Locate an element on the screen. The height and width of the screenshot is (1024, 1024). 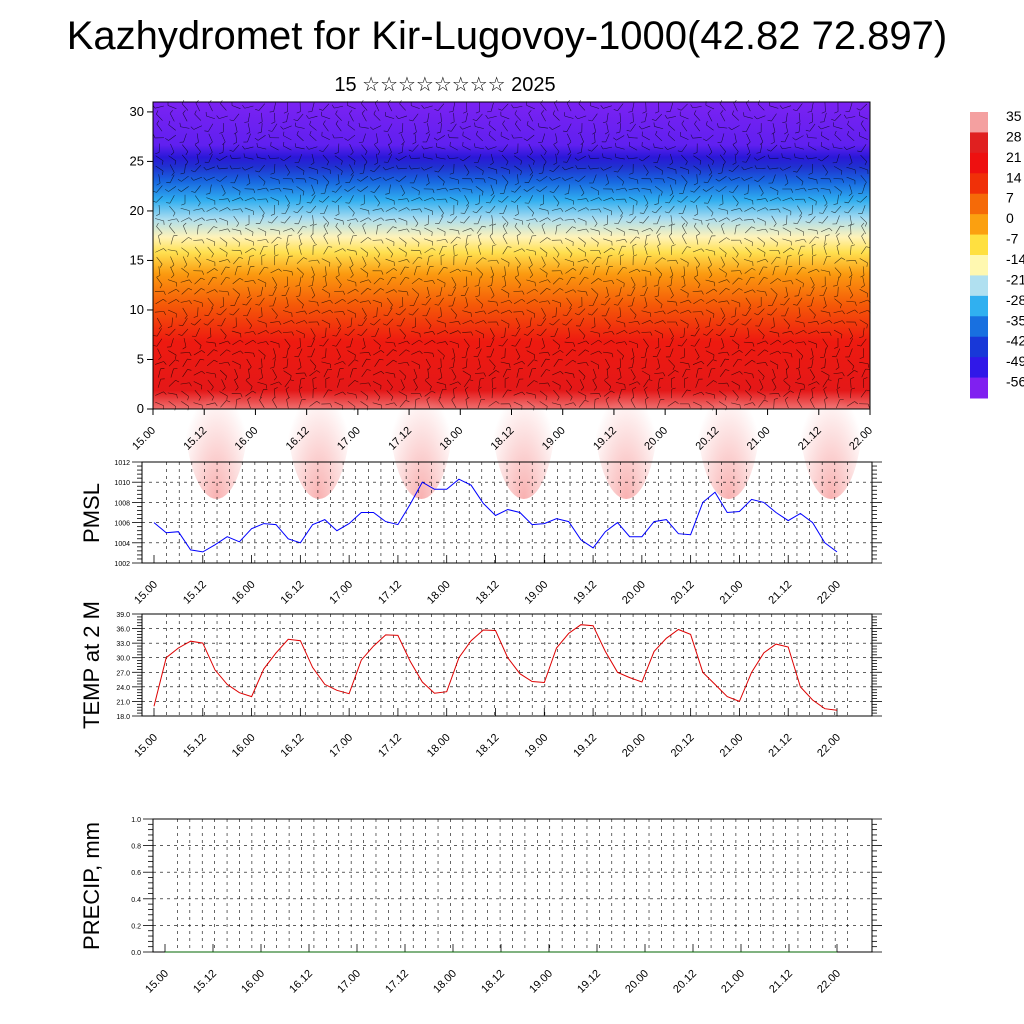
colorbar-segment is located at coordinates (979, 286).